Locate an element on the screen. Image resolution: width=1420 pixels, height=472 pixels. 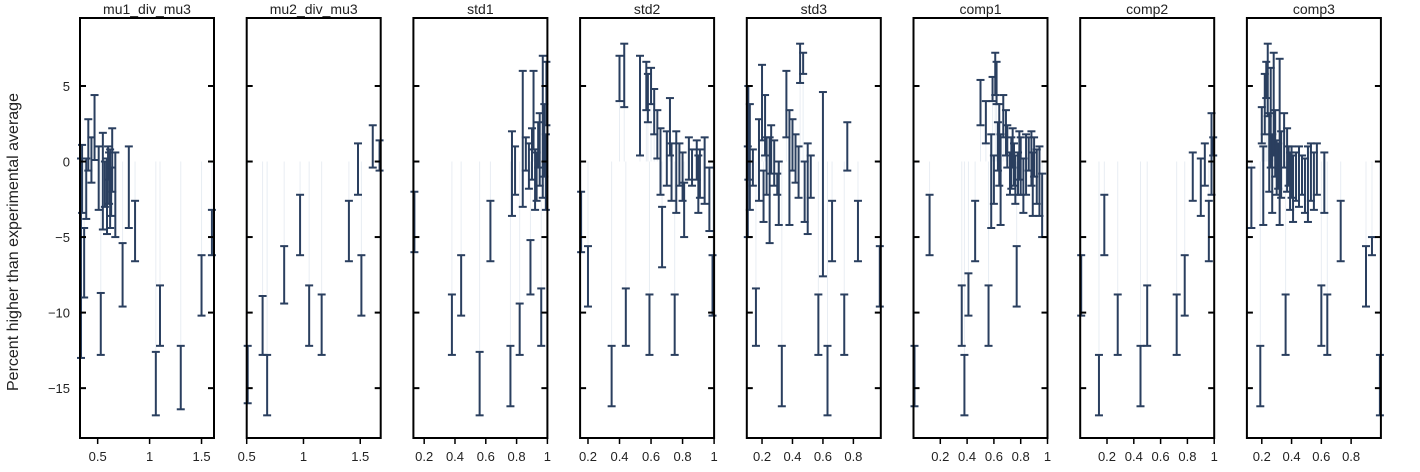
subplot: comp2 0.2 0.4 0.6 0.8 1 is located at coordinates (1147, 232).